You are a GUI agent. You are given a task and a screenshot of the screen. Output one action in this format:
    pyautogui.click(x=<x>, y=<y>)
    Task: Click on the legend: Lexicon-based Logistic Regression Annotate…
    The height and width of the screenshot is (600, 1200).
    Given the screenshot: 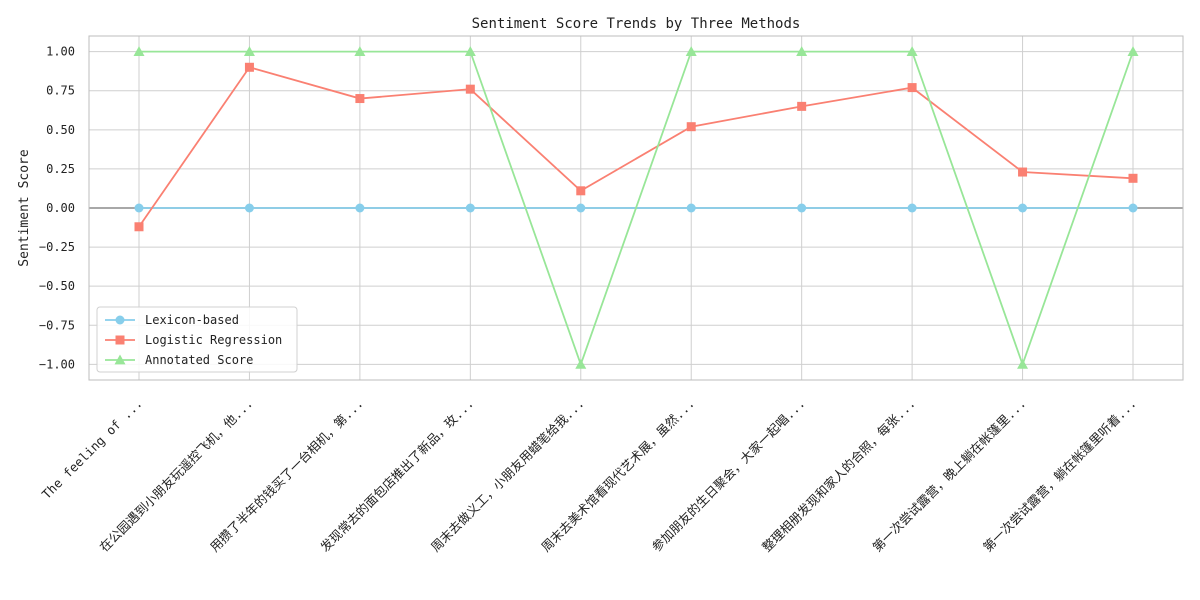 What is the action you would take?
    pyautogui.click(x=197, y=339)
    